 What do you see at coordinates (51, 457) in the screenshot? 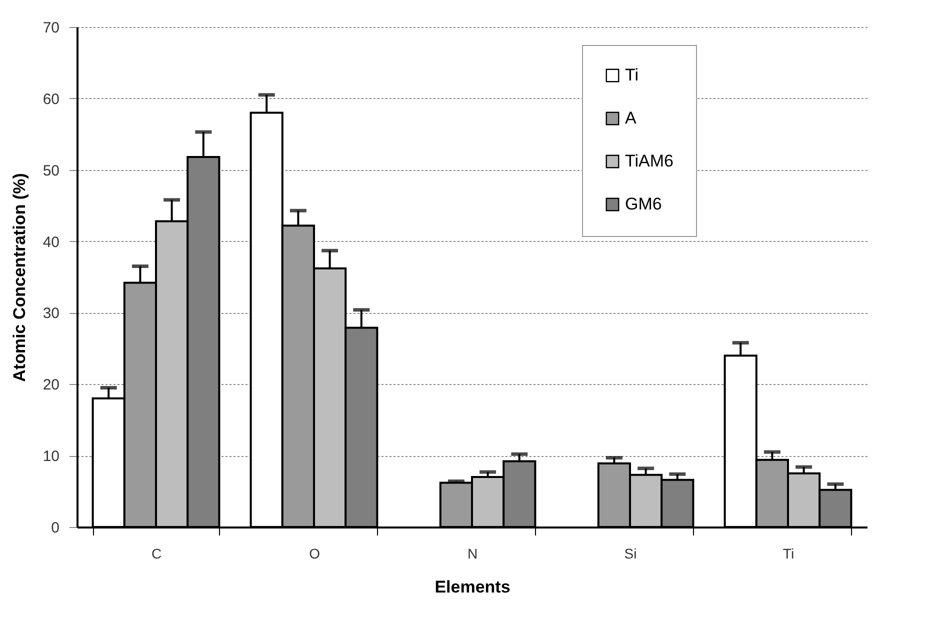
I see `y-tick-label: 10` at bounding box center [51, 457].